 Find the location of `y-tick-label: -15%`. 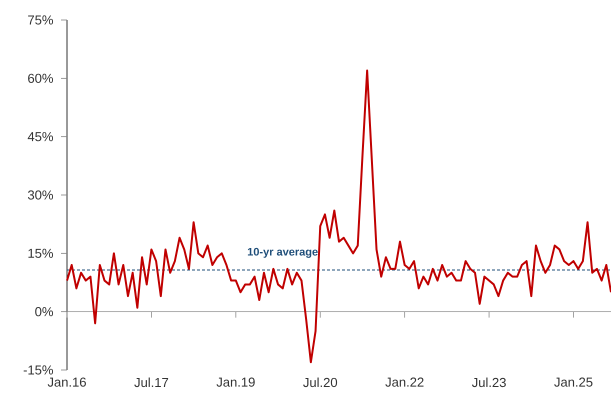

y-tick-label: -15% is located at coordinates (39, 370).